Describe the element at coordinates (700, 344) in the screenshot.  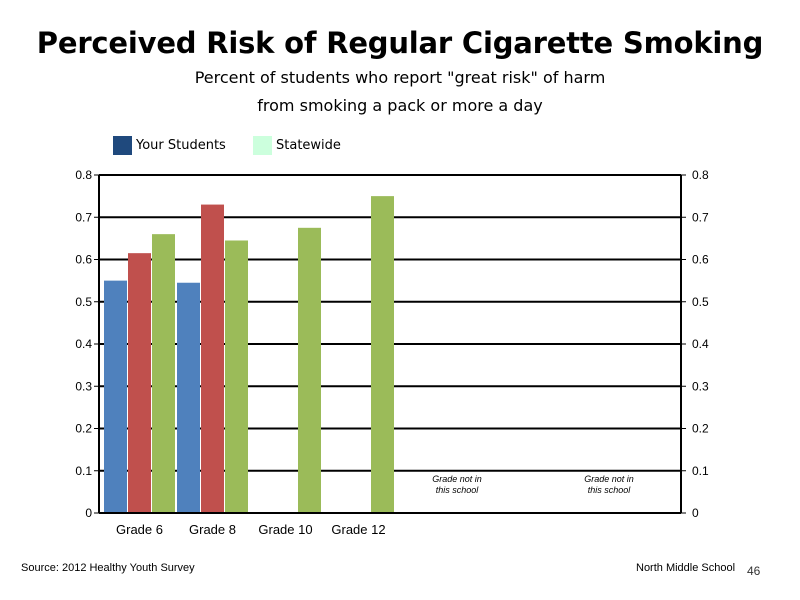
I see `y-tick-label-right: 0.4` at that location.